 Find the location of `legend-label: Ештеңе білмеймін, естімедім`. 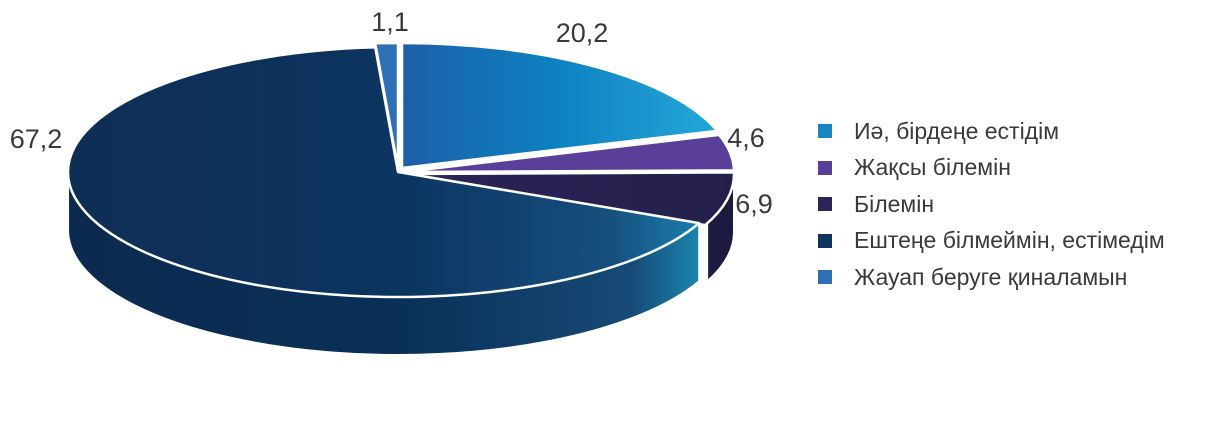

legend-label: Ештеңе білмеймін, естімедім is located at coordinates (1009, 240).